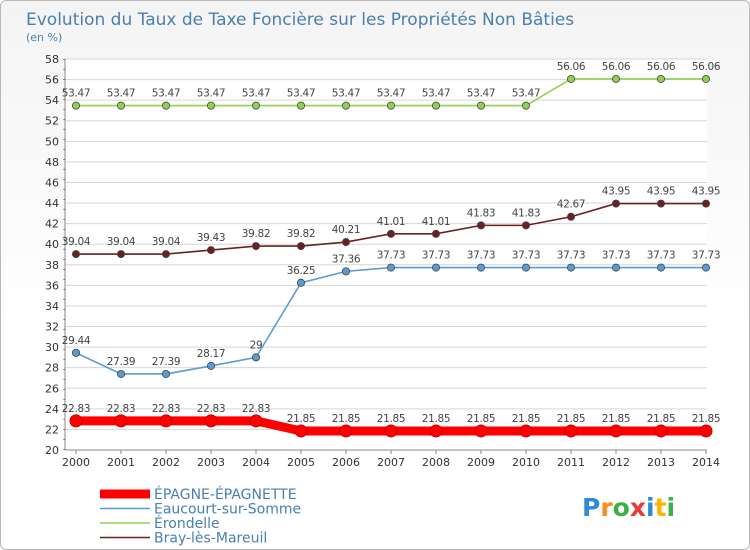 The image size is (750, 550). What do you see at coordinates (706, 462) in the screenshot?
I see `x-tick-label: 2014` at bounding box center [706, 462].